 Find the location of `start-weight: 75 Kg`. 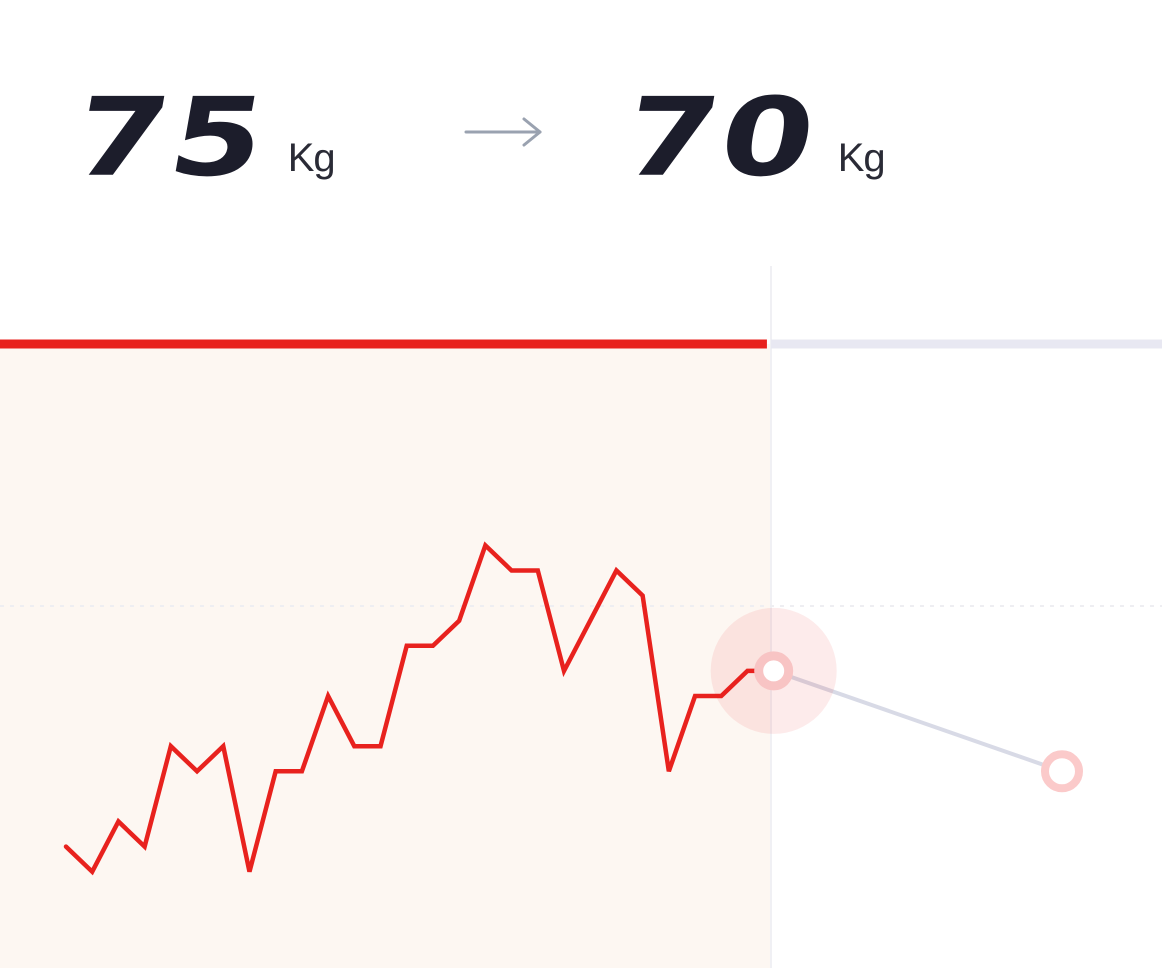

start-weight: 75 Kg is located at coordinates (200, 131).